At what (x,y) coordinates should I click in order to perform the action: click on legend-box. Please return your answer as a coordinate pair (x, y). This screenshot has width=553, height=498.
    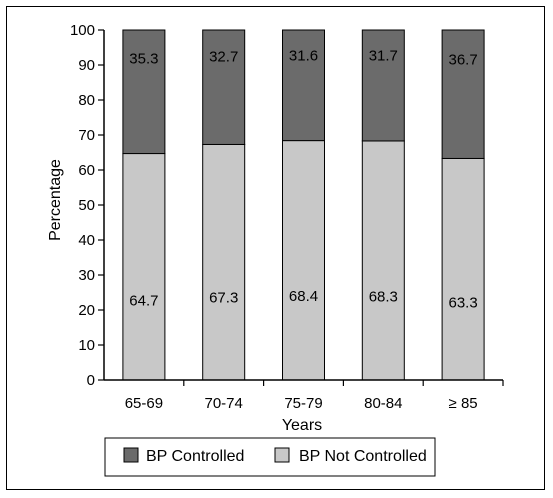
    Looking at the image, I should click on (270, 457).